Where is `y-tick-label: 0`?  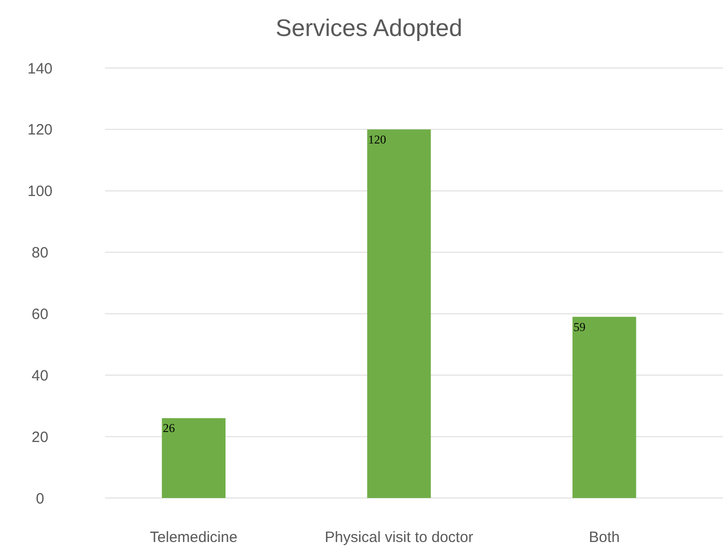 y-tick-label: 0 is located at coordinates (40, 499).